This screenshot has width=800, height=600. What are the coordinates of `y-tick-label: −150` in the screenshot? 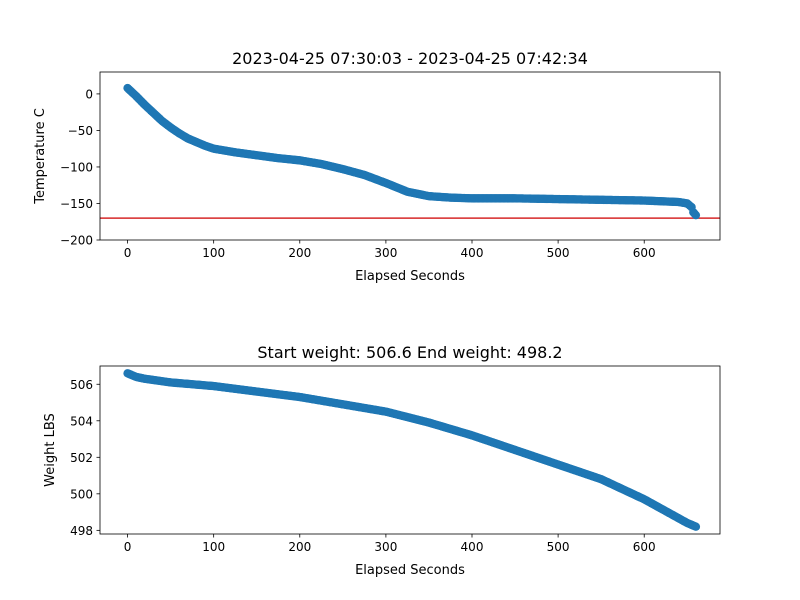 It's located at (76, 204).